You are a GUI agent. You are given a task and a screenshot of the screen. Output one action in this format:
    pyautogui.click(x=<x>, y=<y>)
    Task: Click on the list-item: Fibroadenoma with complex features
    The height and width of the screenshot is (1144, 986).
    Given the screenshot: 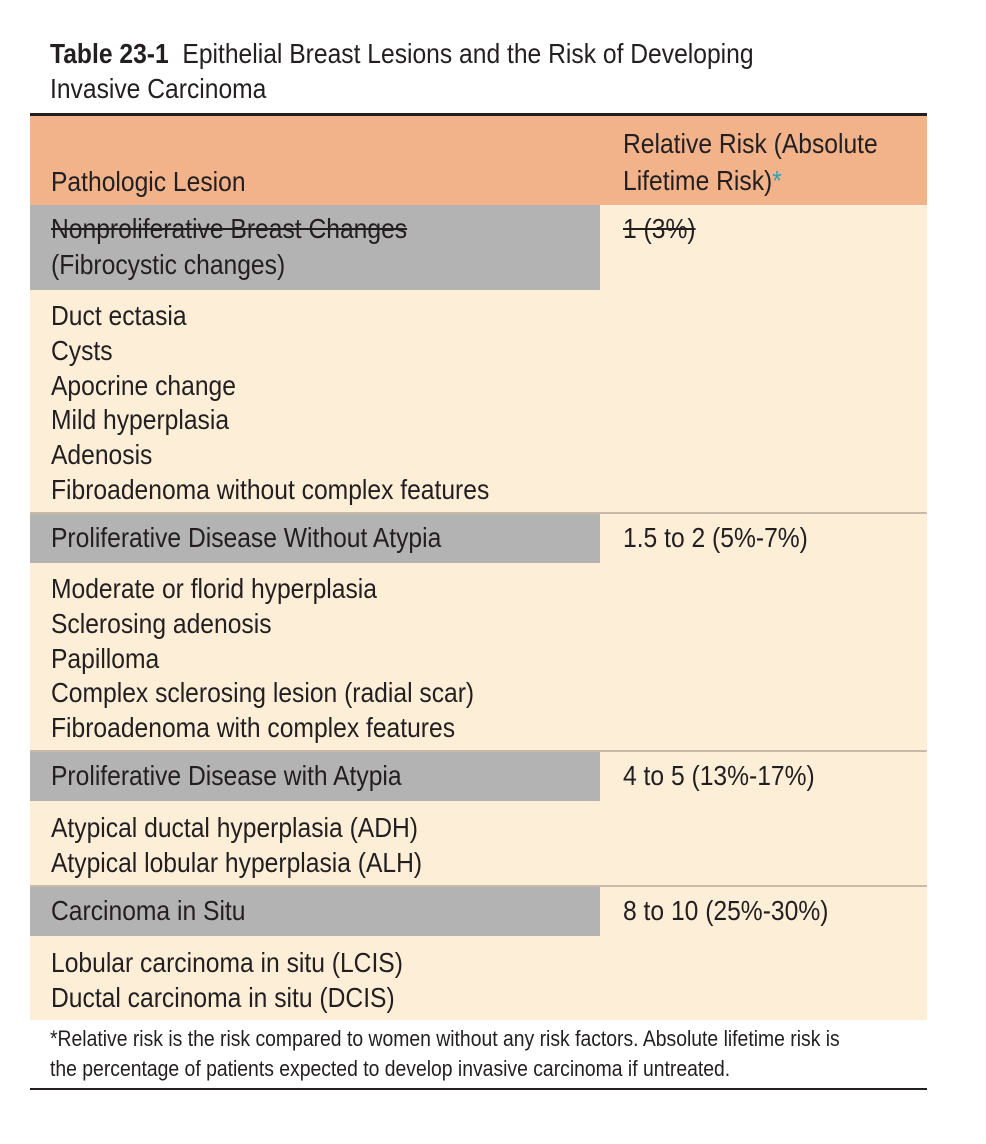 What is the action you would take?
    pyautogui.click(x=253, y=727)
    